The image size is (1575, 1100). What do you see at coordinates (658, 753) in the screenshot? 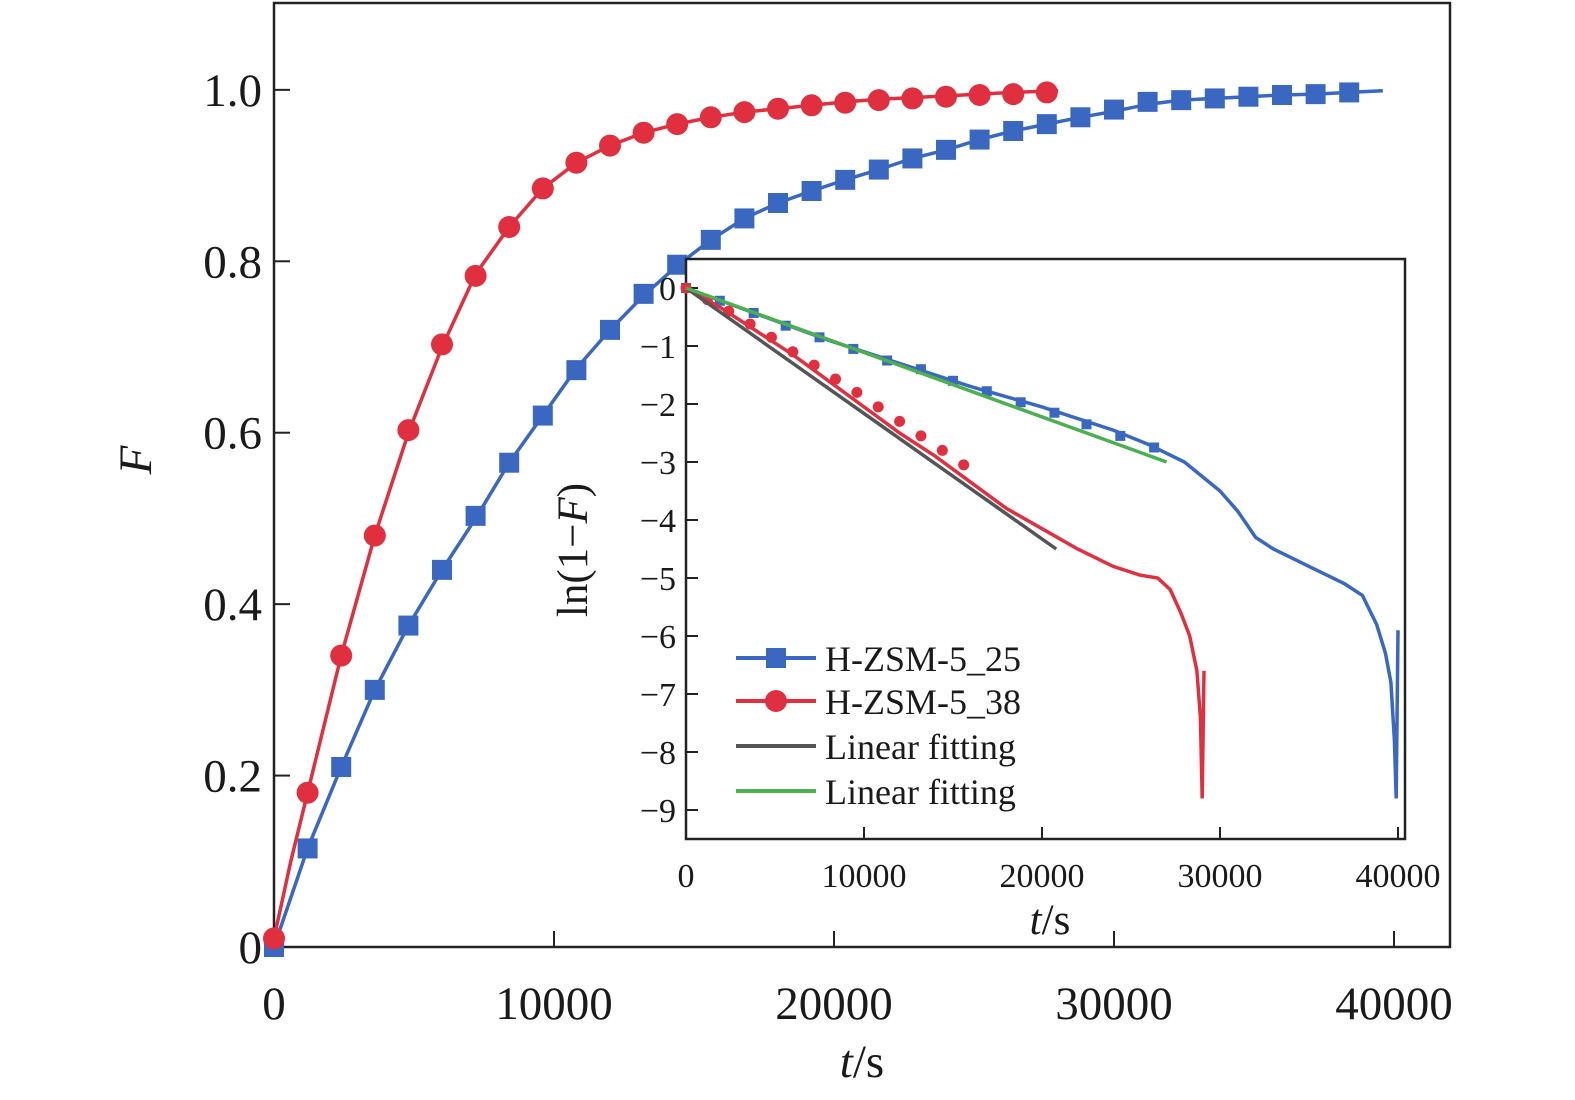
I see `inset-y-tick-label: −8` at bounding box center [658, 753].